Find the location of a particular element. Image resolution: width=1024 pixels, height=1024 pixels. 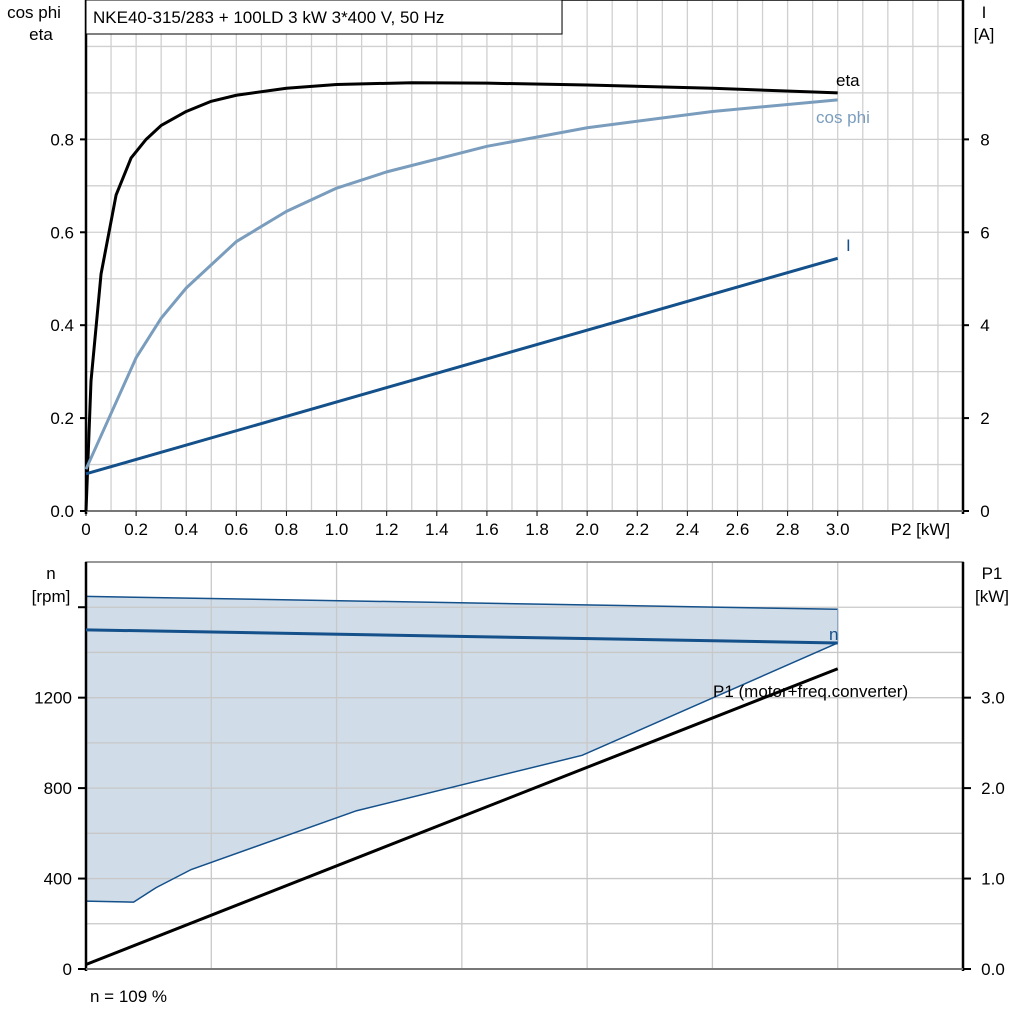

y-right-label-line1: P1 is located at coordinates (992, 573).